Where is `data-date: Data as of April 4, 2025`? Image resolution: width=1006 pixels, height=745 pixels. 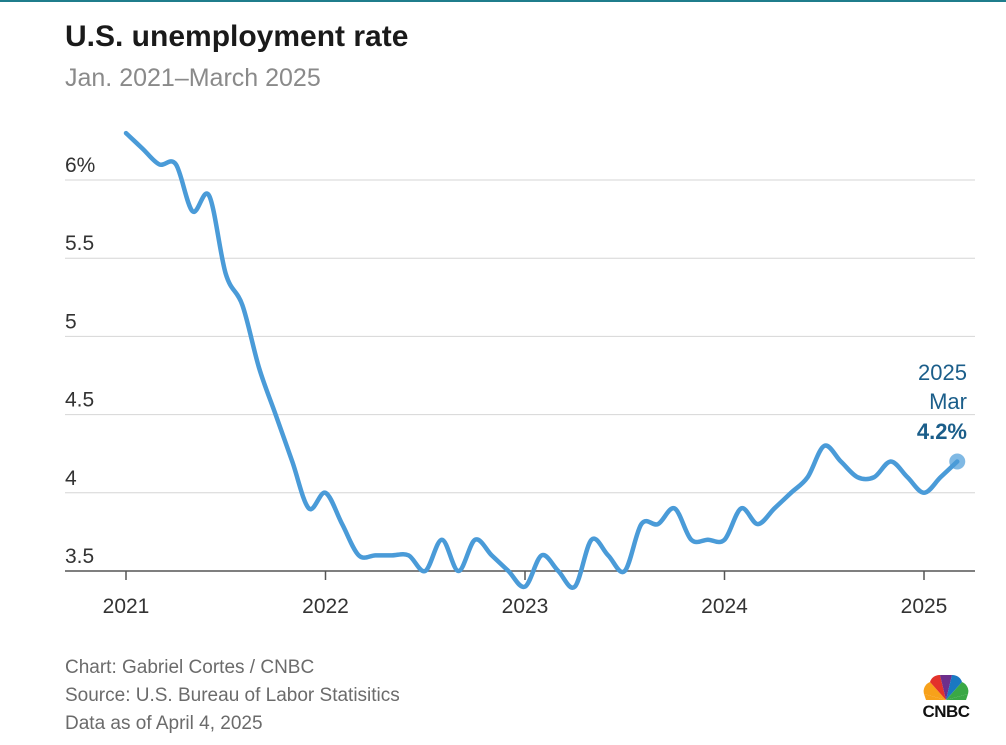
data-date: Data as of April 4, 2025 is located at coordinates (164, 723).